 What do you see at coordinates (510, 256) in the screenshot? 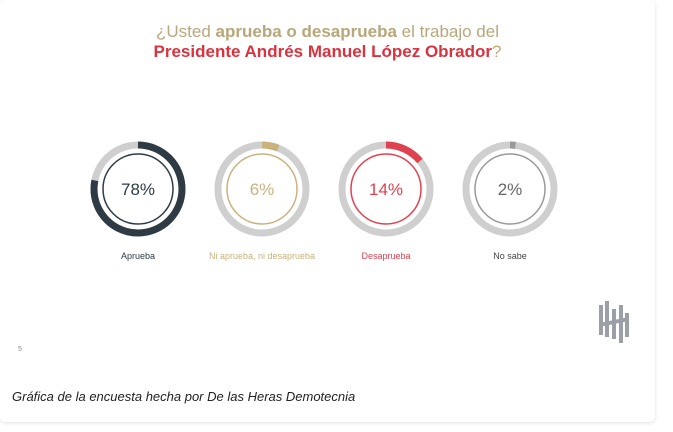
I see `category-label-no-sabe: No sabe` at bounding box center [510, 256].